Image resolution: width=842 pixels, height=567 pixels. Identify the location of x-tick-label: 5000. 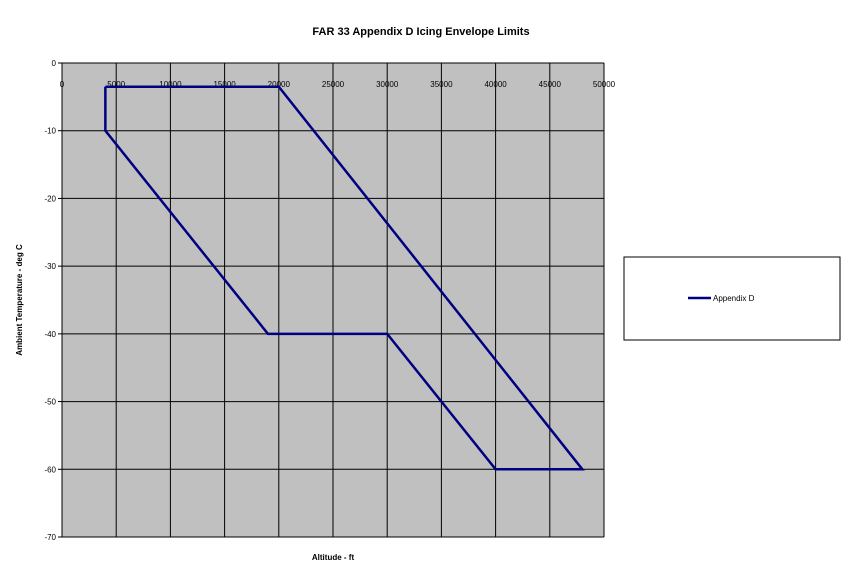
(116, 84).